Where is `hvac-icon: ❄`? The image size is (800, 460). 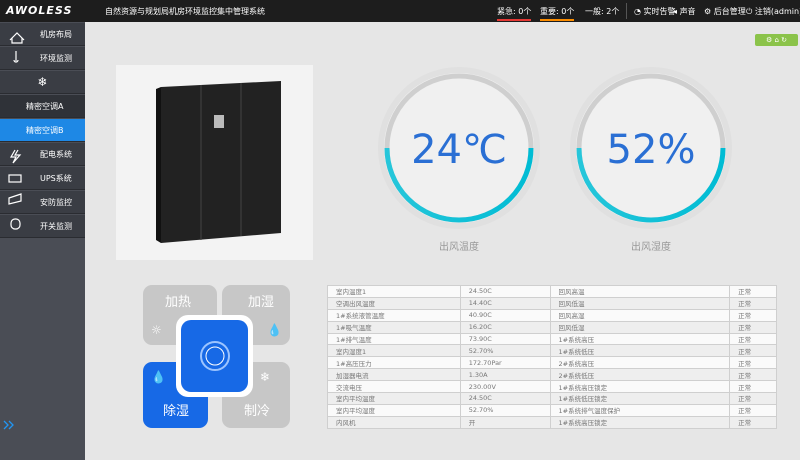
hvac-icon: ❄ is located at coordinates (42, 82).